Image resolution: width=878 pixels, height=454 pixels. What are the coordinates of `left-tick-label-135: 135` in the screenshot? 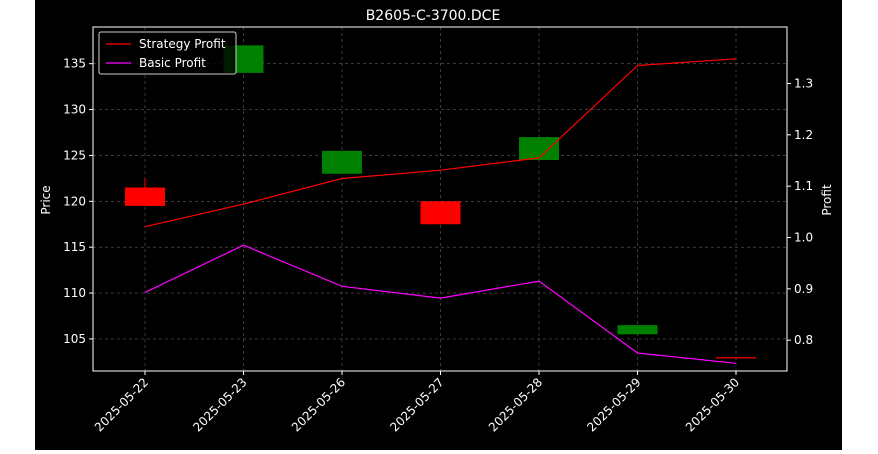 It's located at (74, 64).